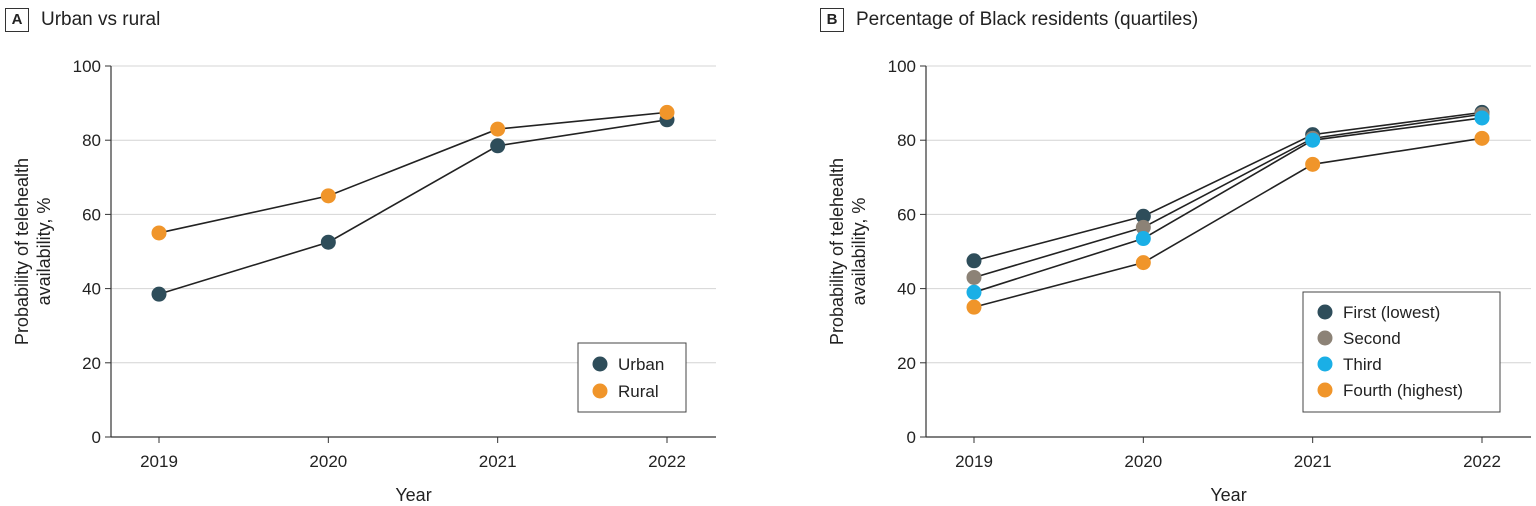  What do you see at coordinates (638, 391) in the screenshot?
I see `legend-label: Rural` at bounding box center [638, 391].